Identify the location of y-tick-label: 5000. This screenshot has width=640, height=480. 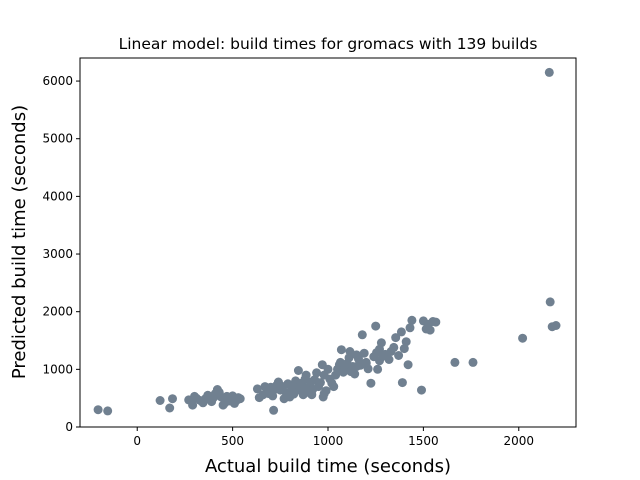
(57, 139).